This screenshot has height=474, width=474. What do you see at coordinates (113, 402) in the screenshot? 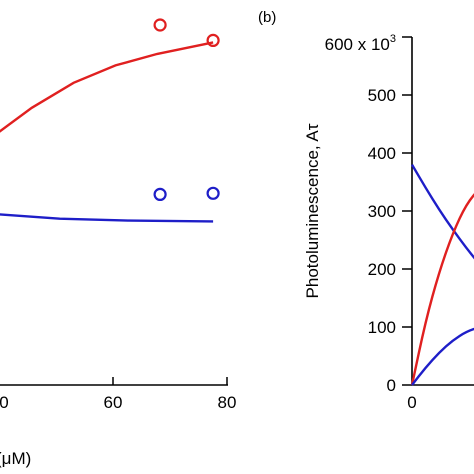
I see `panel-a-x-tick-label-60: 60` at bounding box center [113, 402].